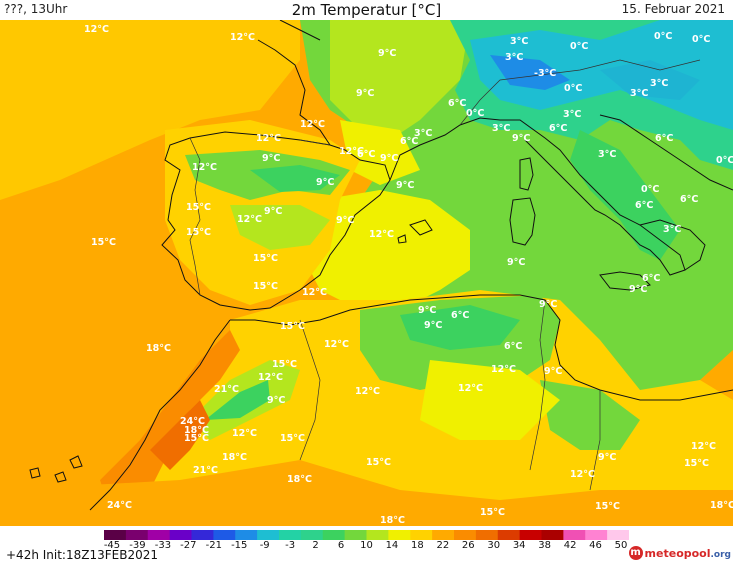  I want to click on field-tunisia-green, so click(590, 415).